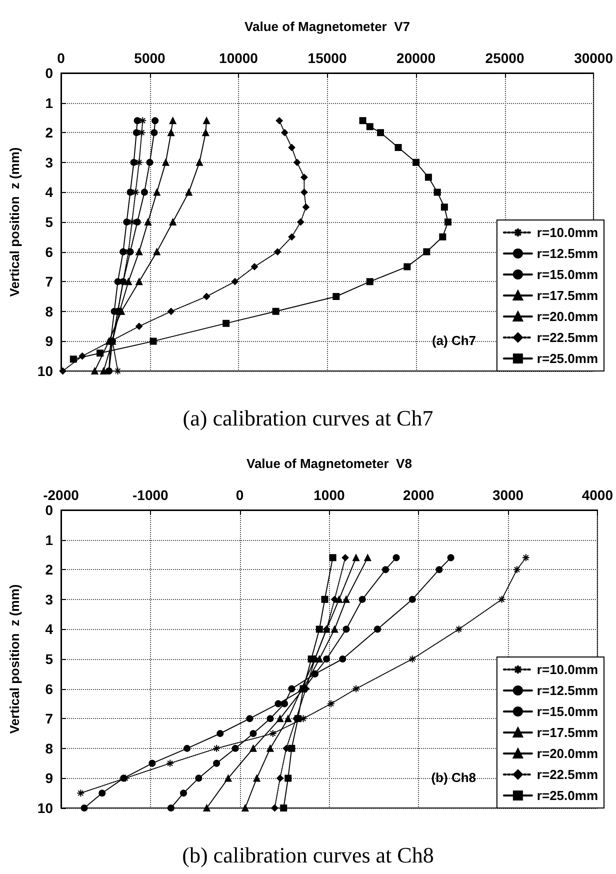  Describe the element at coordinates (308, 855) in the screenshot. I see `text: (b) calibration curves at Ch8` at that location.